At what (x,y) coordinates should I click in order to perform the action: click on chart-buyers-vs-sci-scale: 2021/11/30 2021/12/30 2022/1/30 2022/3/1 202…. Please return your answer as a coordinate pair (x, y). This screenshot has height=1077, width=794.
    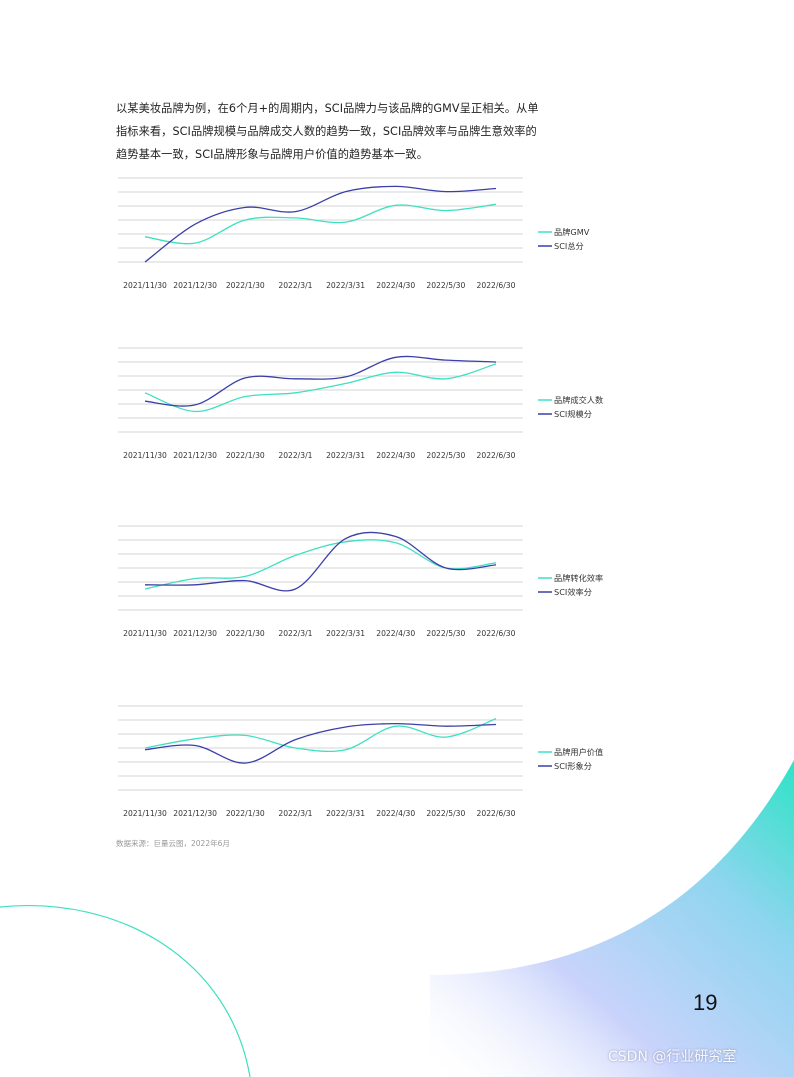
    Looking at the image, I should click on (370, 410).